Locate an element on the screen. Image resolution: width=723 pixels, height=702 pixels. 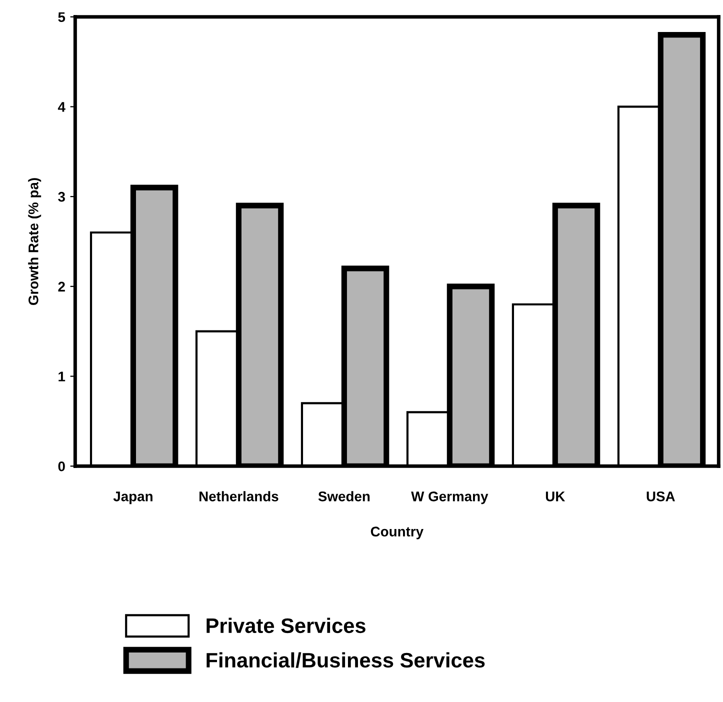
legend-label: Financial/Business Services is located at coordinates (345, 660).